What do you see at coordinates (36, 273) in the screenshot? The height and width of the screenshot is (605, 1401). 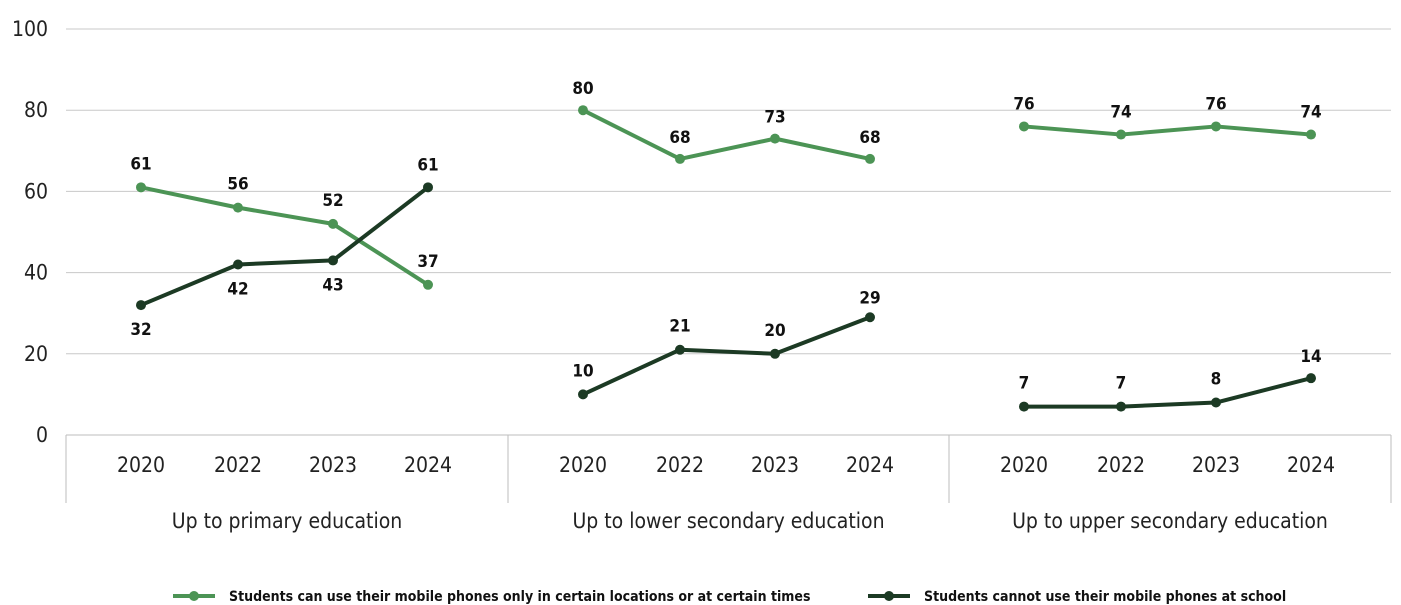 I see `y-tick-label: 40` at bounding box center [36, 273].